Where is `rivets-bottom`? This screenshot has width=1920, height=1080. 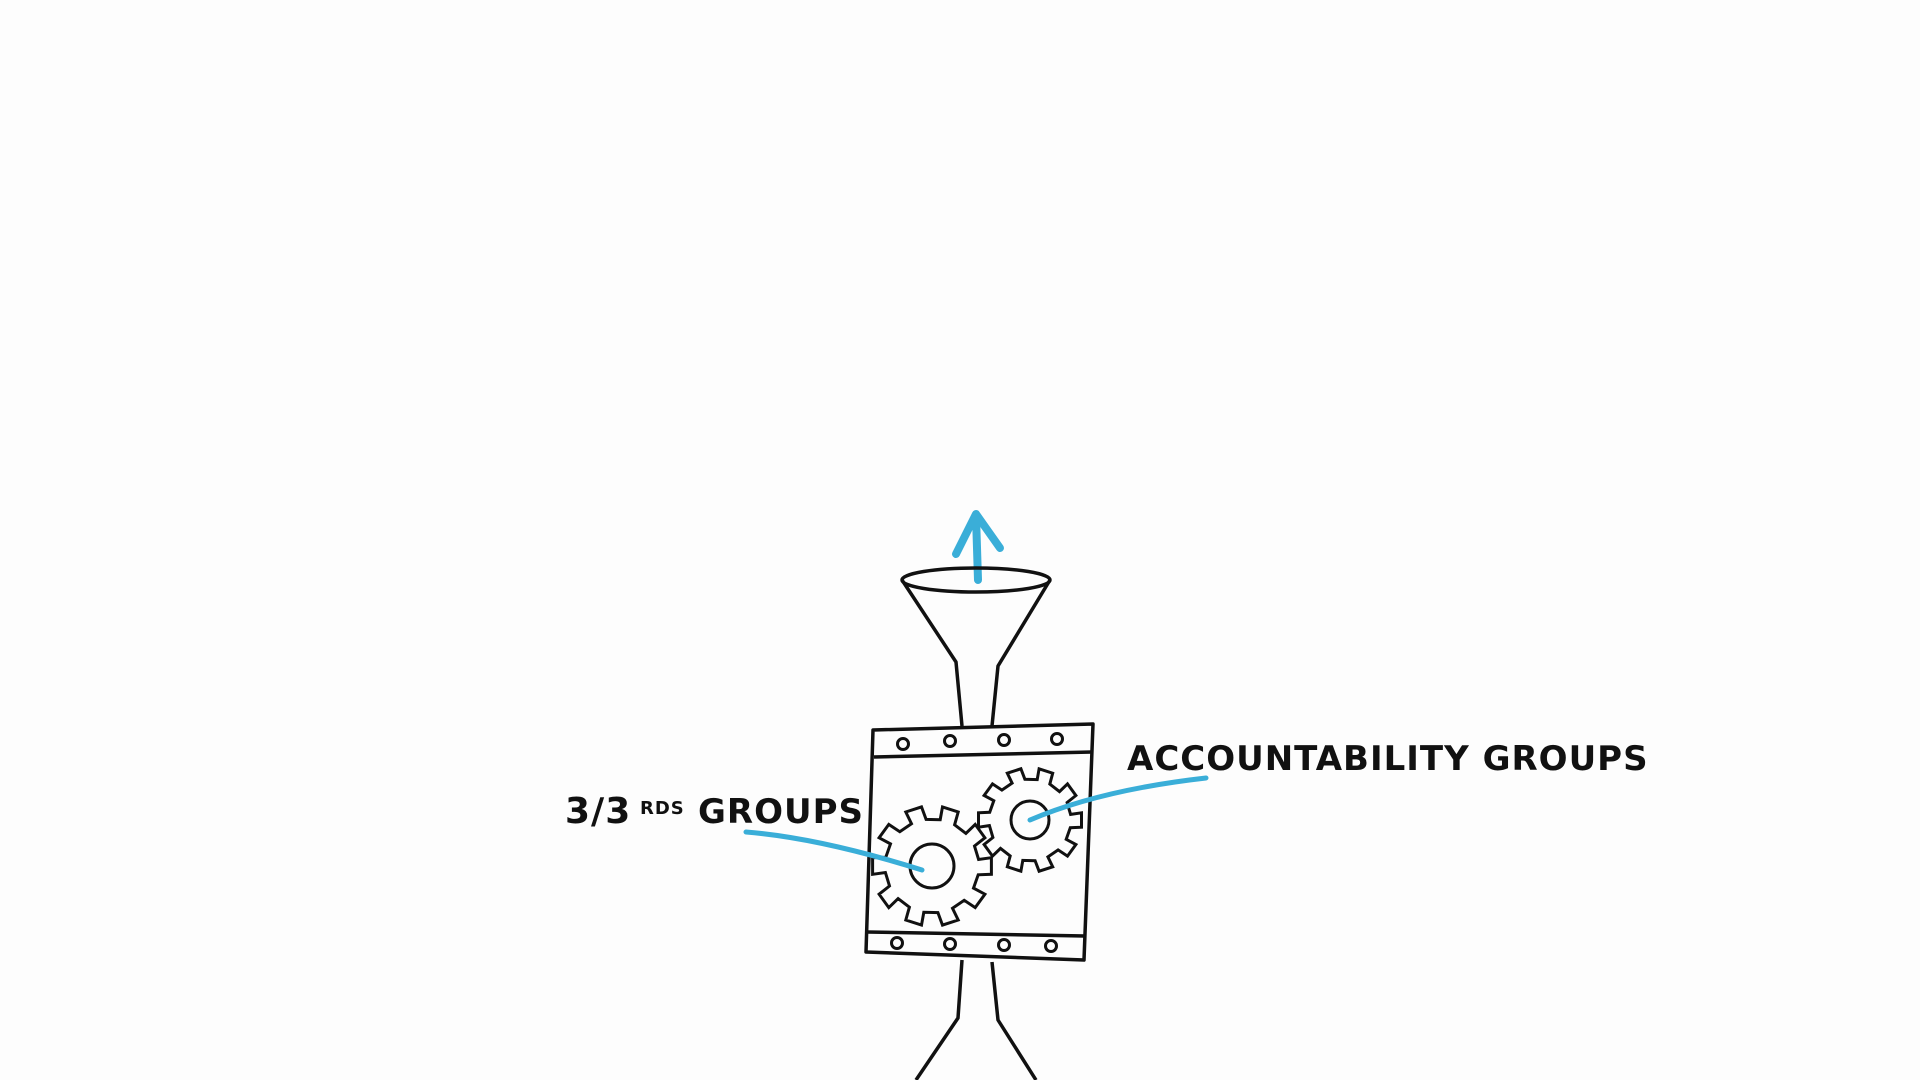
rivets-bottom is located at coordinates (974, 944).